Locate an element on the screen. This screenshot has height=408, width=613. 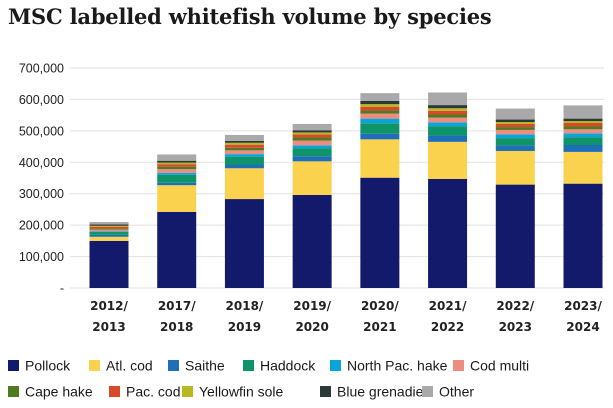
legend-label: Saithe is located at coordinates (205, 366).